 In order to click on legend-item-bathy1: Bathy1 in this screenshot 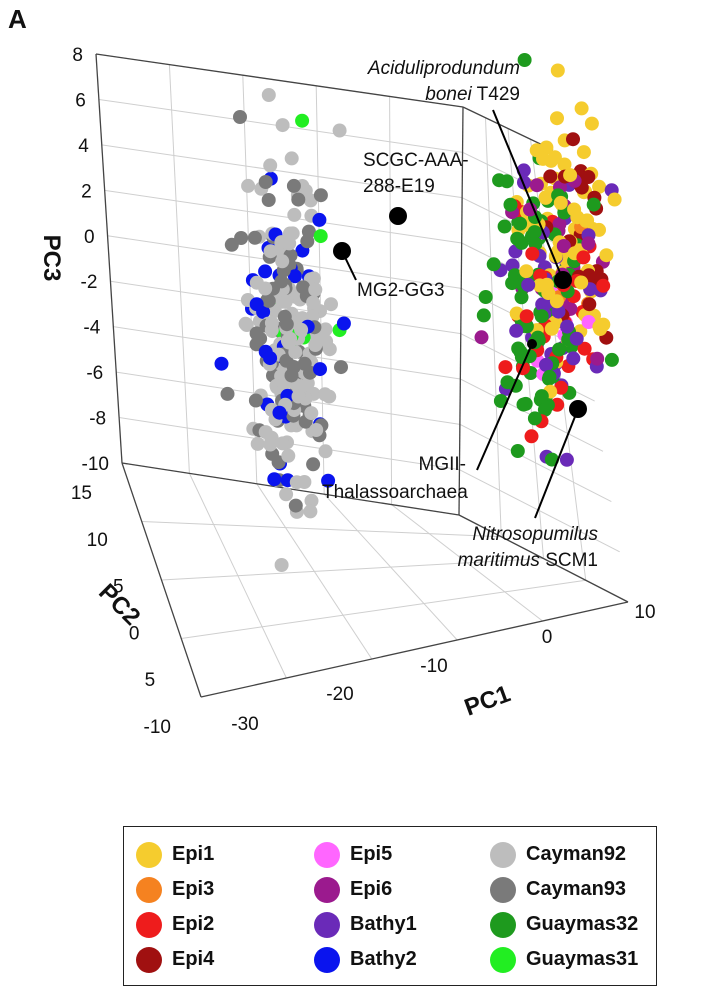, I will do `click(365, 924)`.